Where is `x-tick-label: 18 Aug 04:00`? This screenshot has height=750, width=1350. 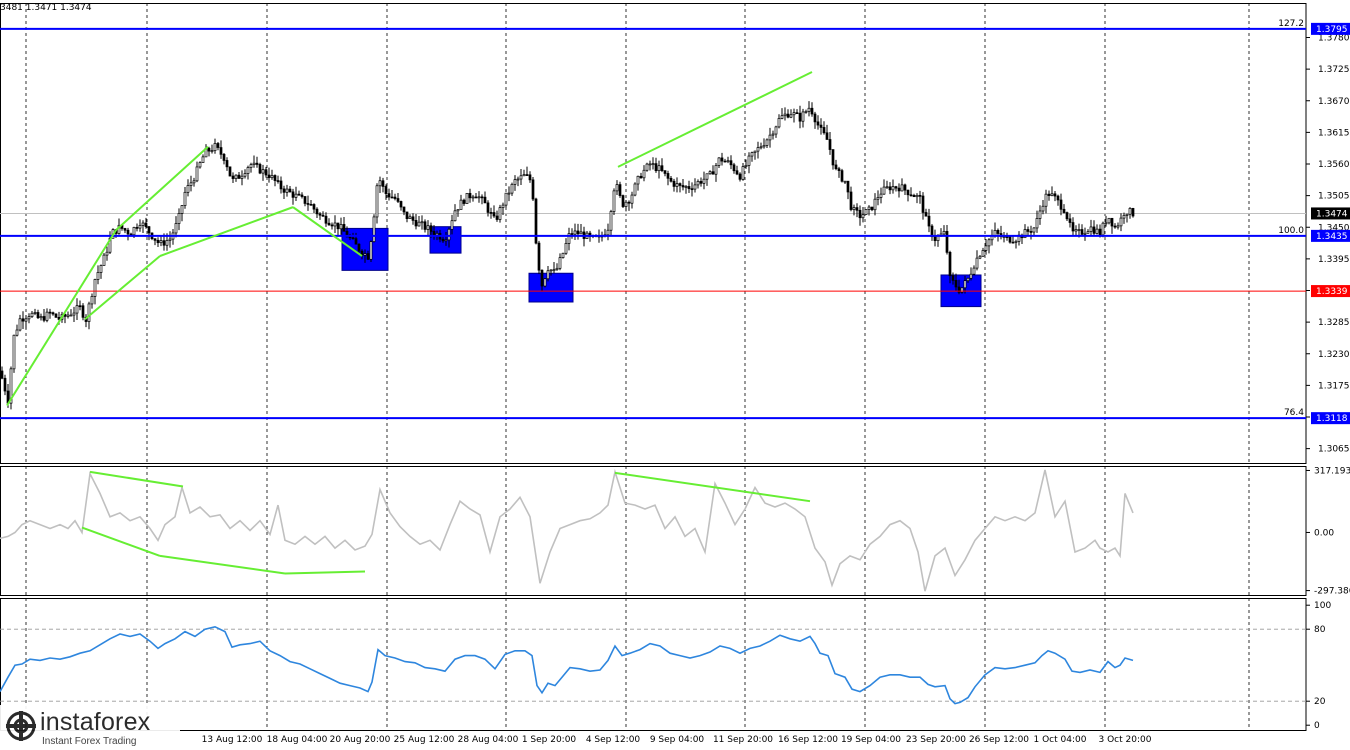
x-tick-label: 18 Aug 04:00 is located at coordinates (297, 740).